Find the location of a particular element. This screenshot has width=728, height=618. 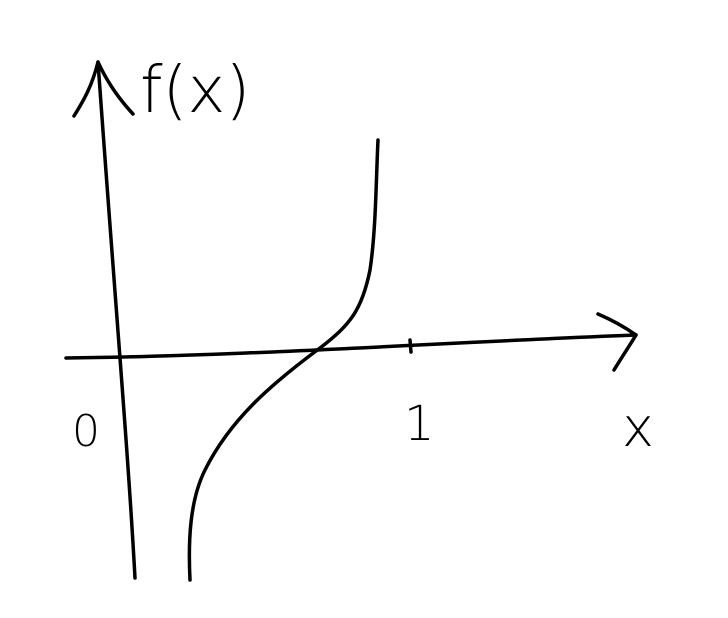

x-axis is located at coordinates (351, 346).